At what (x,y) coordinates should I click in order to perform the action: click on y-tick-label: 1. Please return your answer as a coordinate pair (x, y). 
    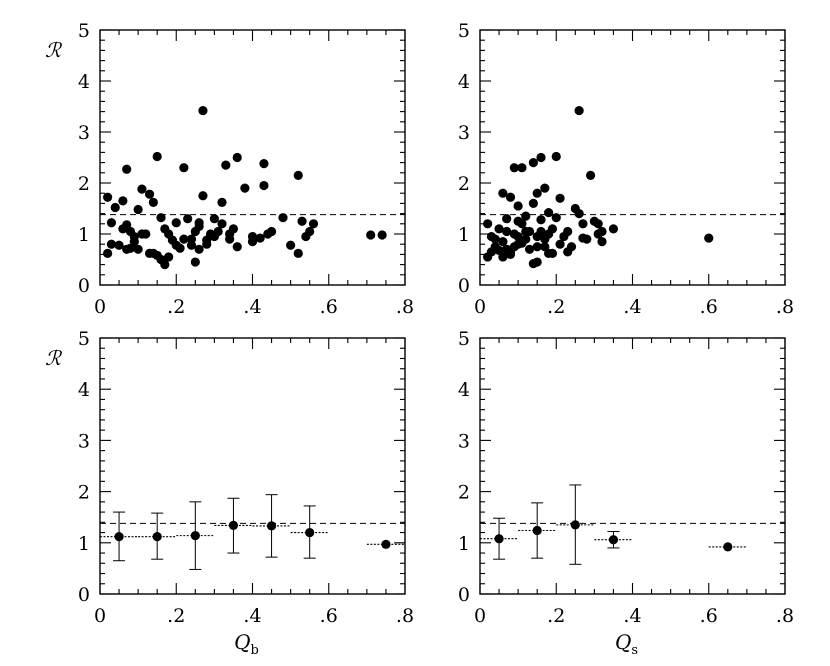
    Looking at the image, I should click on (464, 544).